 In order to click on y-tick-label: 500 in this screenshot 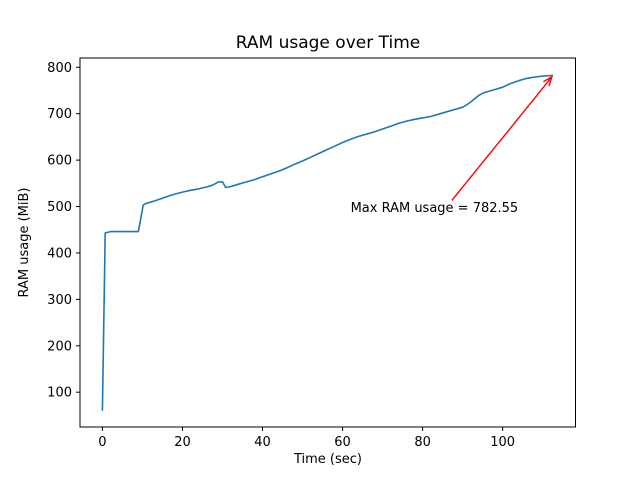, I will do `click(59, 207)`.